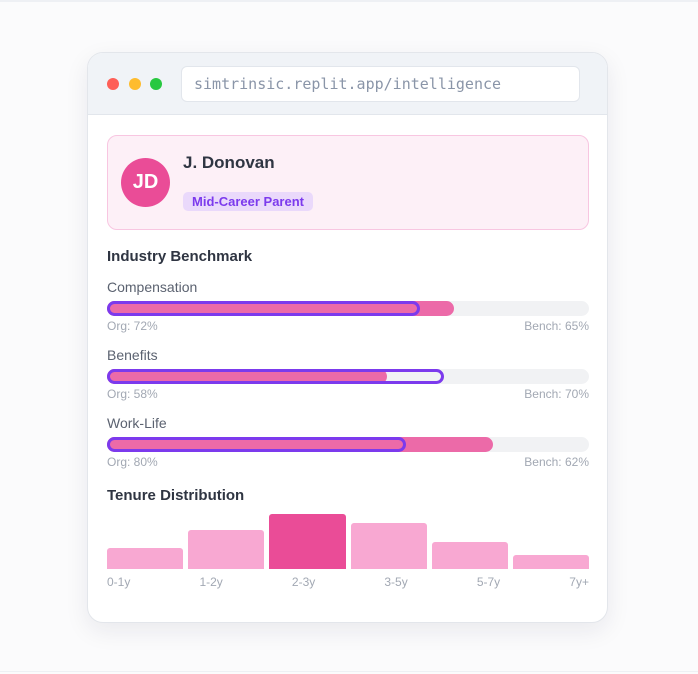 This screenshot has height=674, width=698. I want to click on bottom-divider, so click(349, 671).